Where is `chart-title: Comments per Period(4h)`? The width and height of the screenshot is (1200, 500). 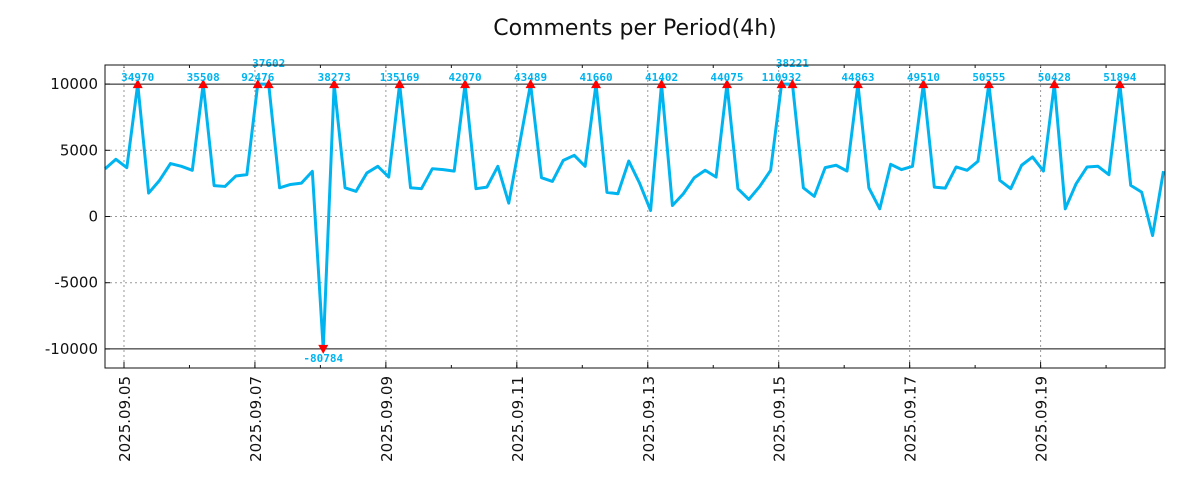
chart-title: Comments per Period(4h) is located at coordinates (635, 28).